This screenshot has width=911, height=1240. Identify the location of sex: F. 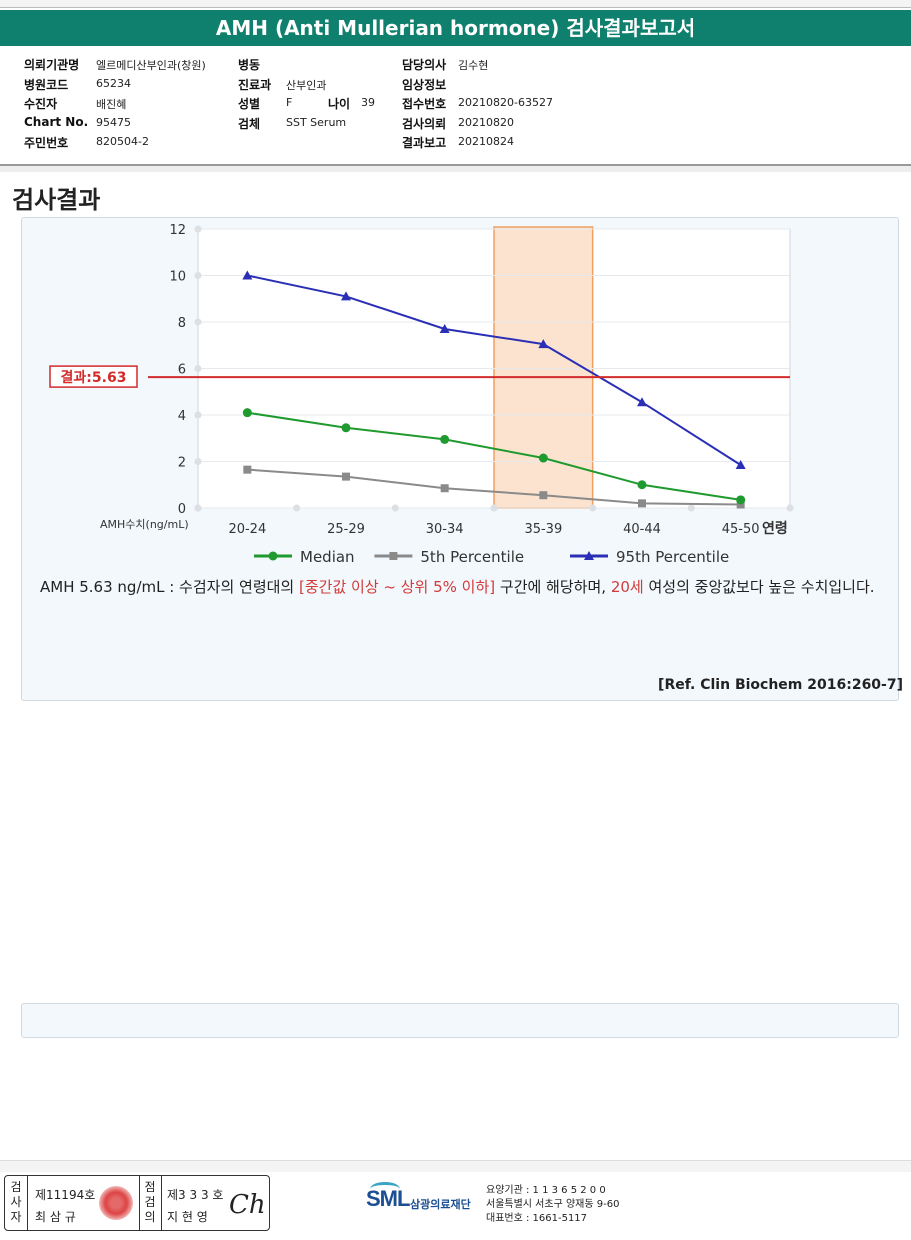
(289, 102).